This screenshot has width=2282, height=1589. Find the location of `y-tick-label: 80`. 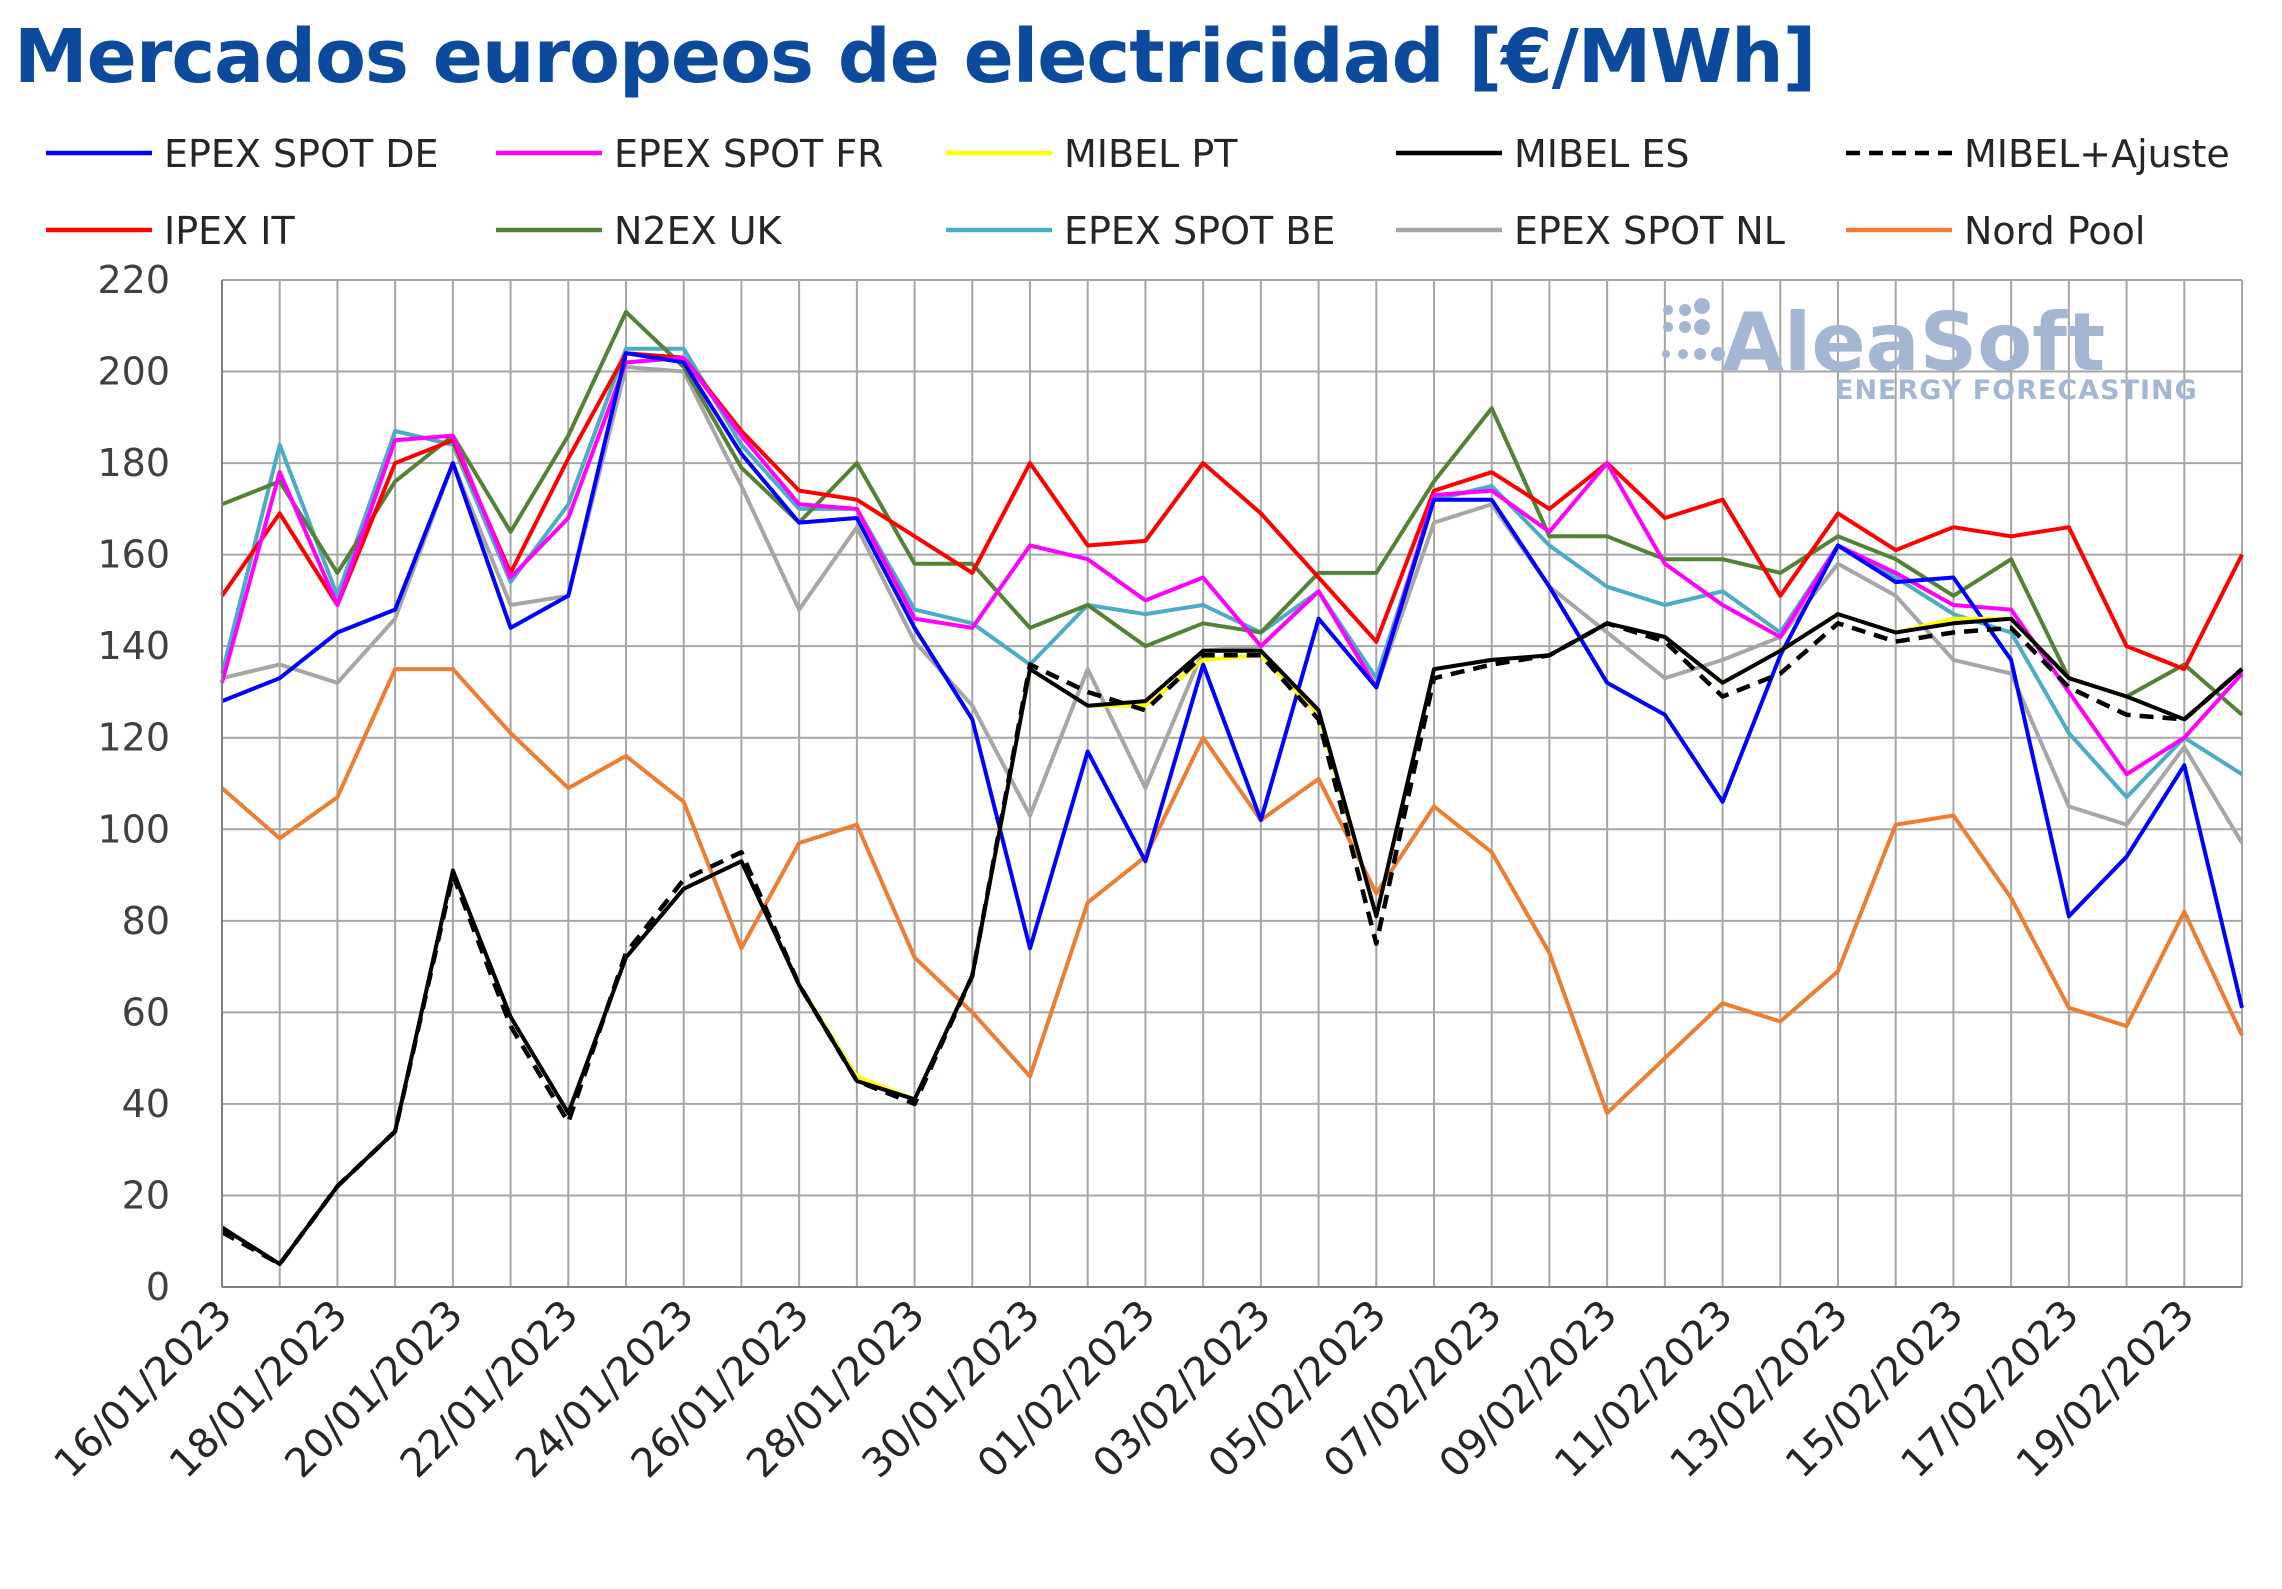

y-tick-label: 80 is located at coordinates (146, 921).